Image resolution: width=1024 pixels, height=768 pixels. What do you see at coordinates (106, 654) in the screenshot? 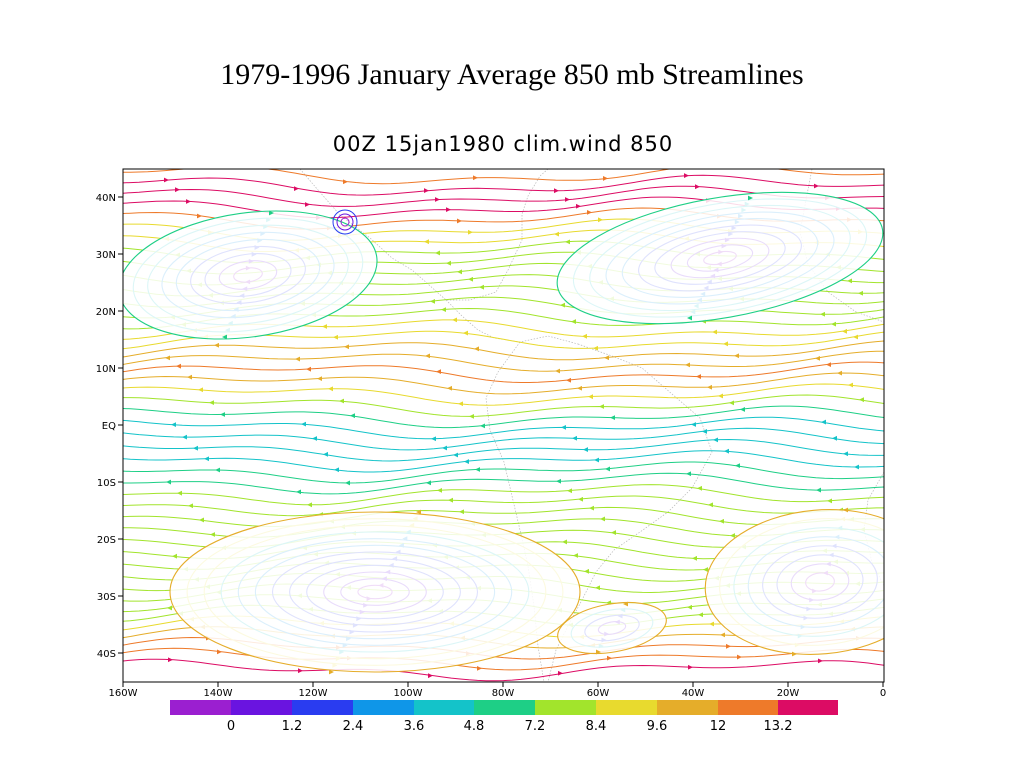
I see `lat-tick-40s: 40S` at bounding box center [106, 654].